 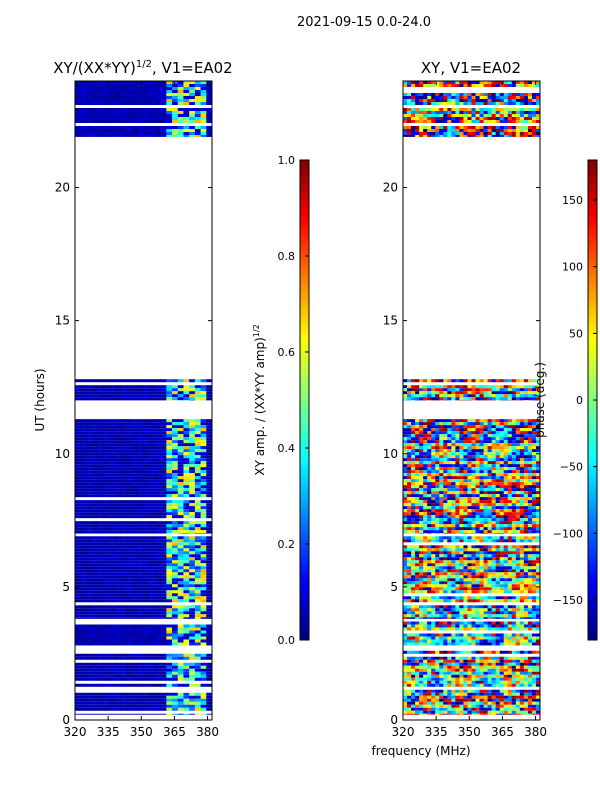 What do you see at coordinates (304, 343) in the screenshot?
I see `colorbar-swatch` at bounding box center [304, 343].